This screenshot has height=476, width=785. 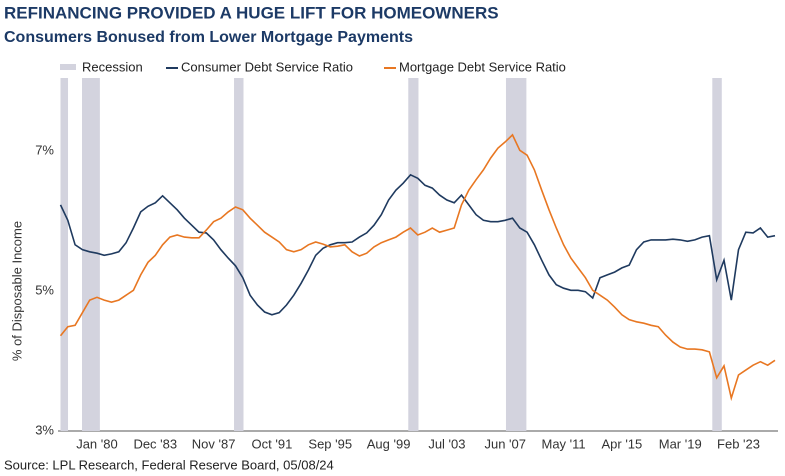 What do you see at coordinates (97, 443) in the screenshot?
I see `x-tick-label: Jan '80` at bounding box center [97, 443].